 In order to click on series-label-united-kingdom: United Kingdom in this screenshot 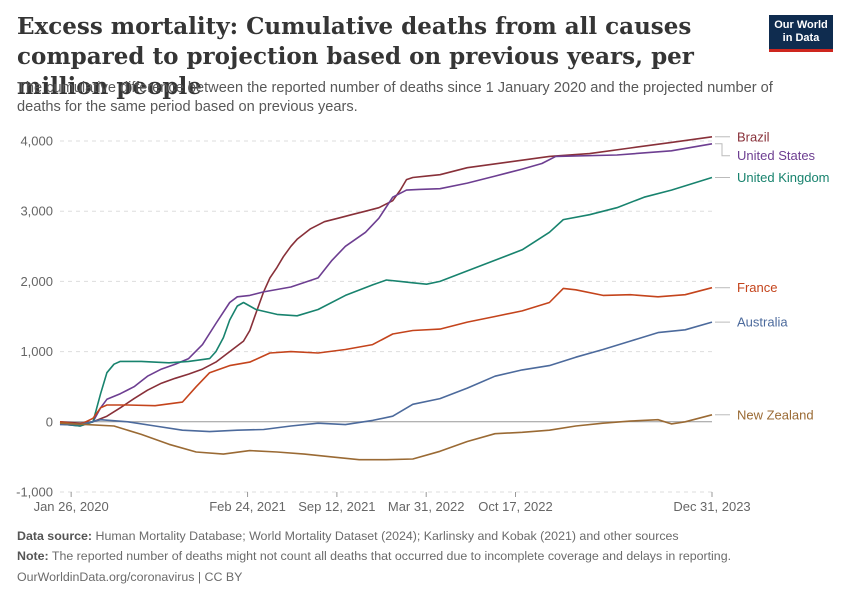, I will do `click(783, 177)`.